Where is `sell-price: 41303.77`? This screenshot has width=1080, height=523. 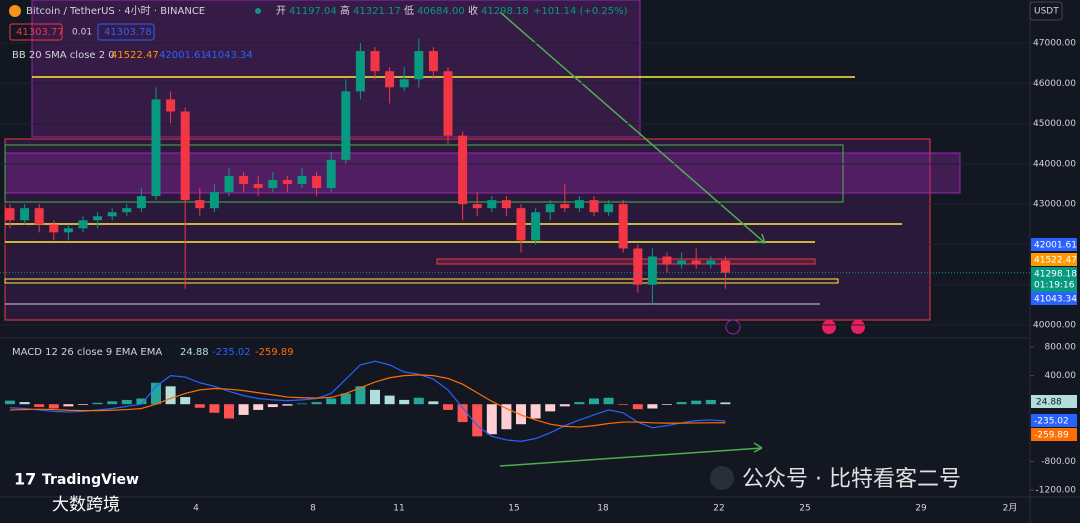 sell-price: 41303.77 is located at coordinates (40, 32).